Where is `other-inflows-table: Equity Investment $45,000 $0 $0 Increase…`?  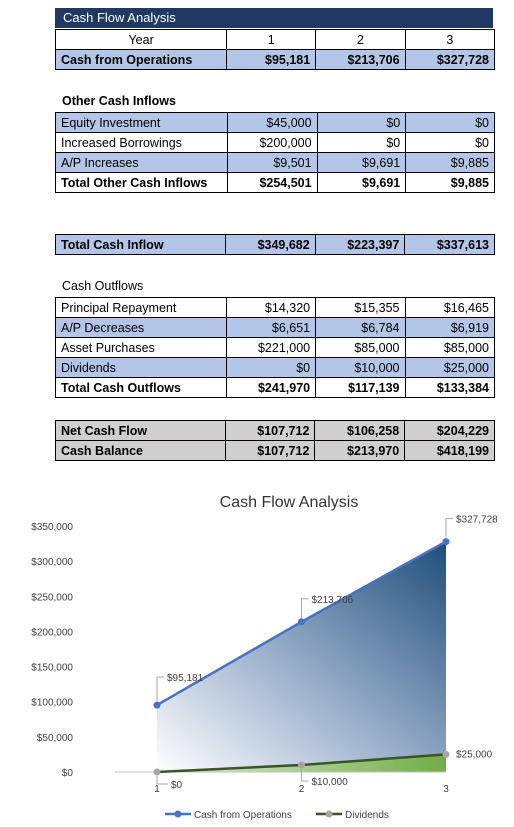 other-inflows-table: Equity Investment $45,000 $0 $0 Increase… is located at coordinates (274, 152).